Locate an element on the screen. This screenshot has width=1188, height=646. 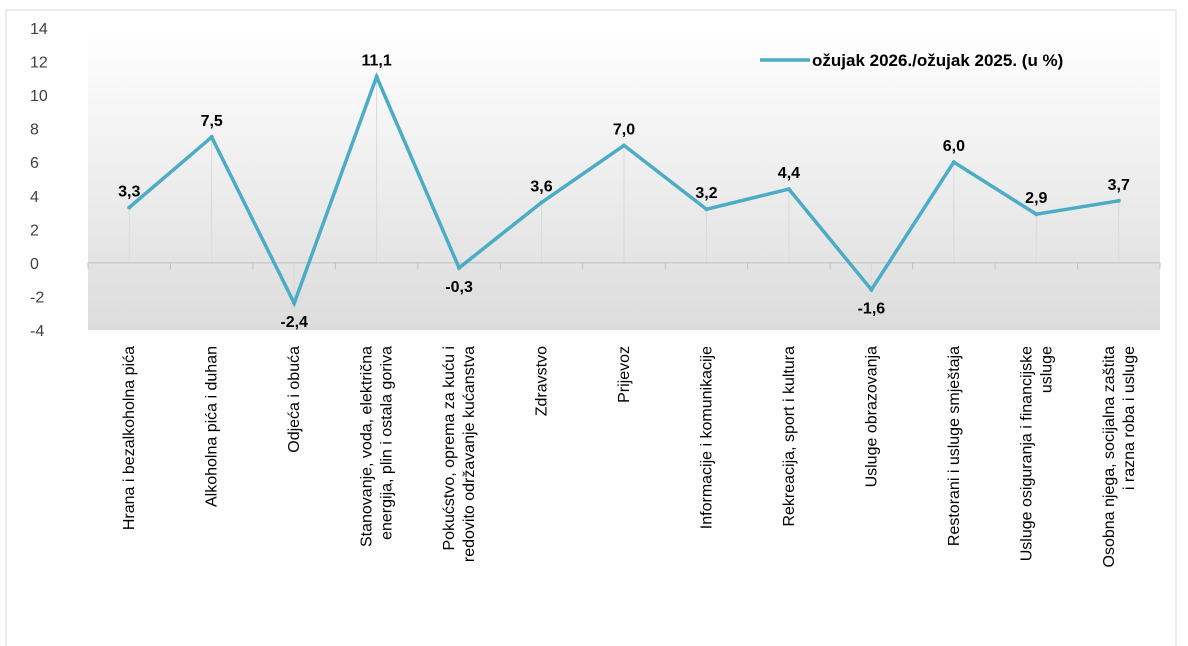
x-axis-label: Rekreacija, sport i kultura is located at coordinates (789, 436).